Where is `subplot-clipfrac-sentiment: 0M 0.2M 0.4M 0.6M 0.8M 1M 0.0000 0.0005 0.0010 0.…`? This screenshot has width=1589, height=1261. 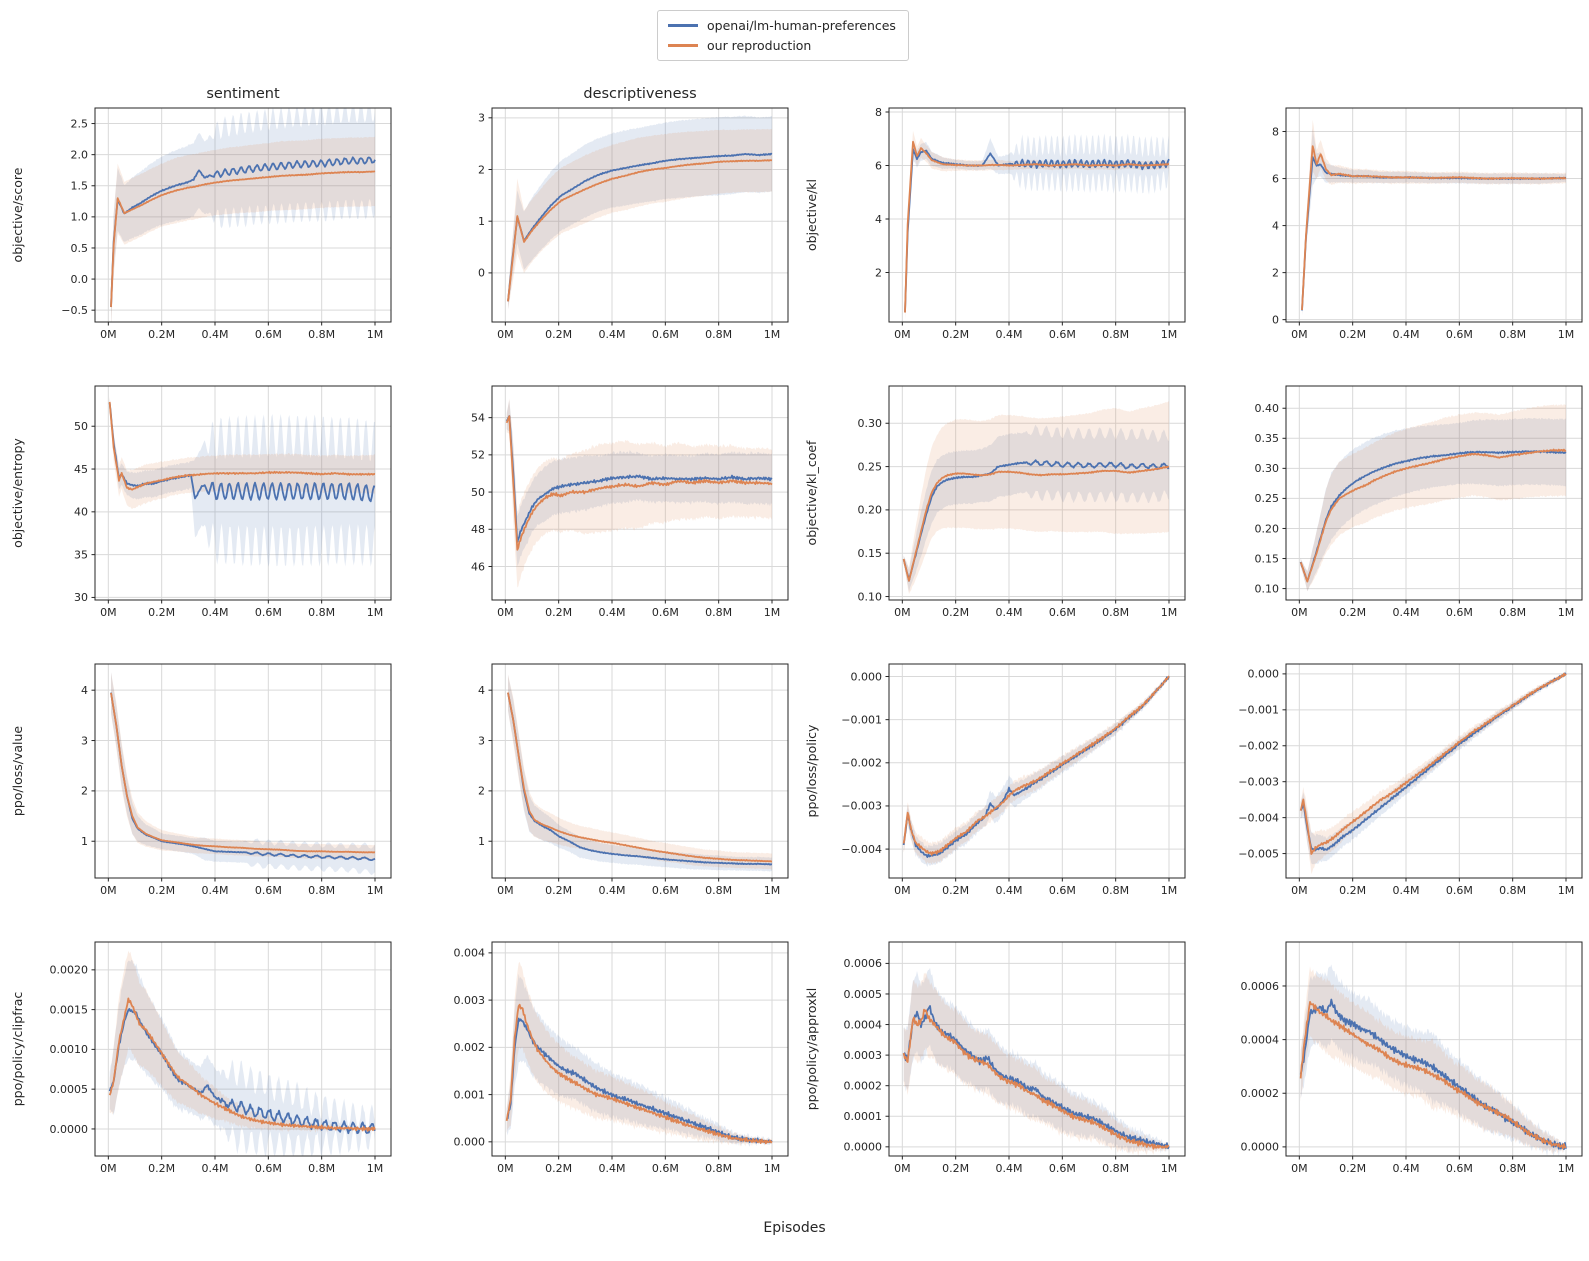 subplot-clipfrac-sentiment: 0M 0.2M 0.4M 0.6M 0.8M 1M 0.0000 0.0005 0.0010 0.… is located at coordinates (201, 1058).